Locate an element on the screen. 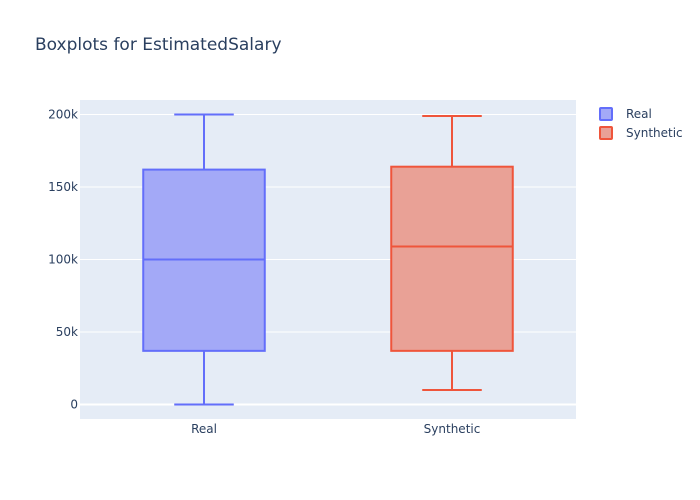 This screenshot has height=500, width=700. legend: Real Synthetic is located at coordinates (641, 123).